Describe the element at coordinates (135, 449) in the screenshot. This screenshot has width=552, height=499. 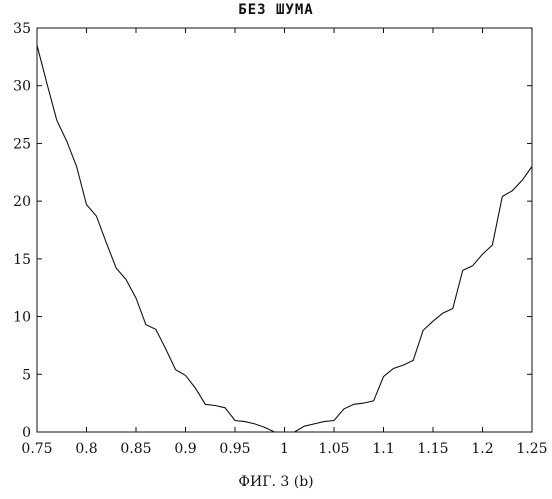
I see `x-tick-label: 0.85` at that location.